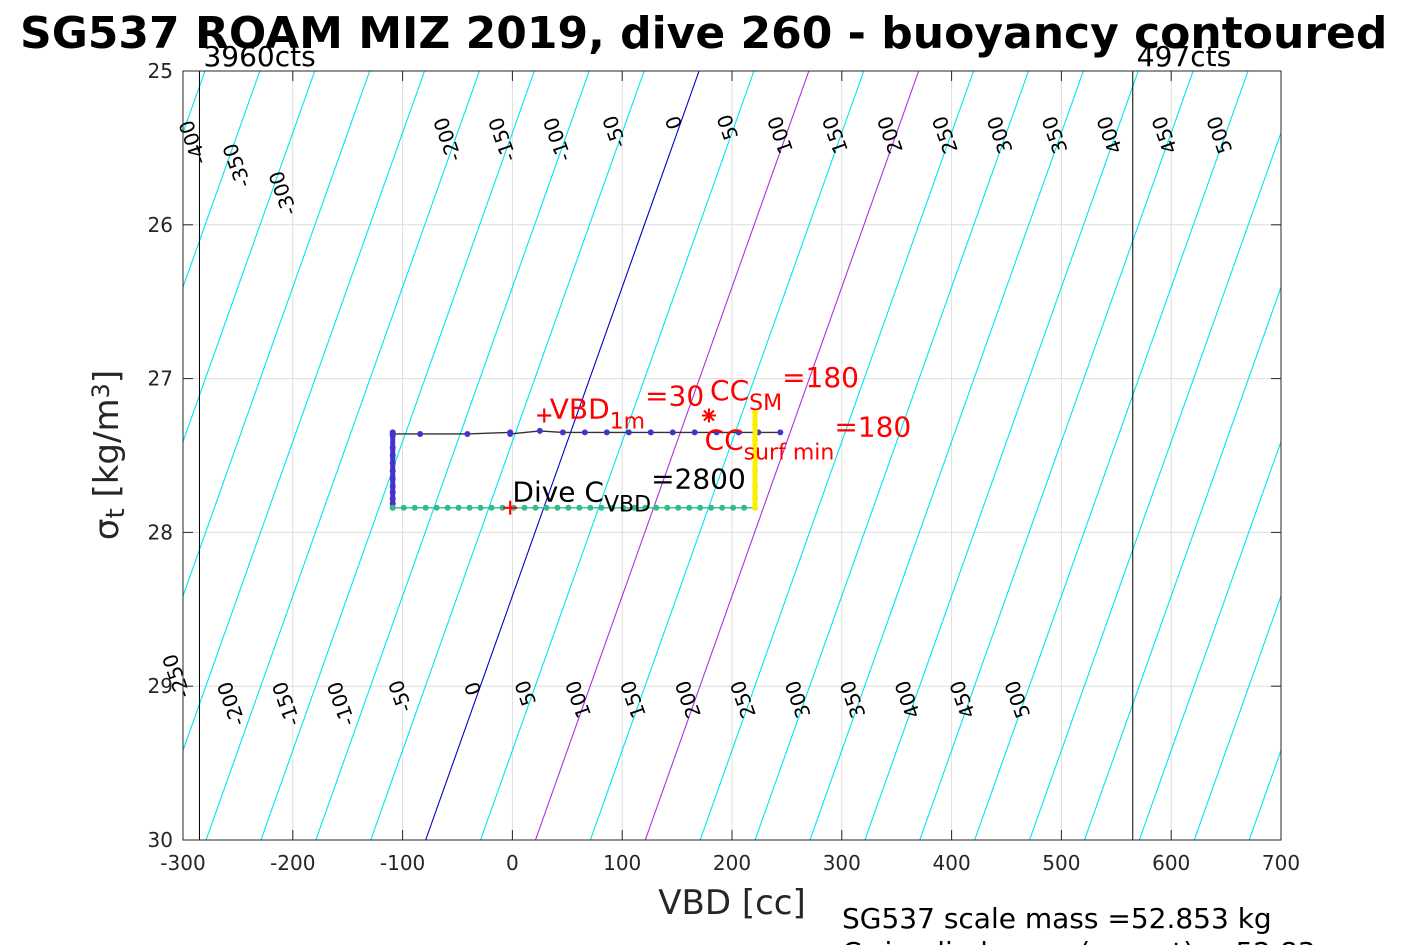 The width and height of the screenshot is (1417, 950). Describe the element at coordinates (784, 389) in the screenshot. I see `annotation-text: CCSM=180` at that location.